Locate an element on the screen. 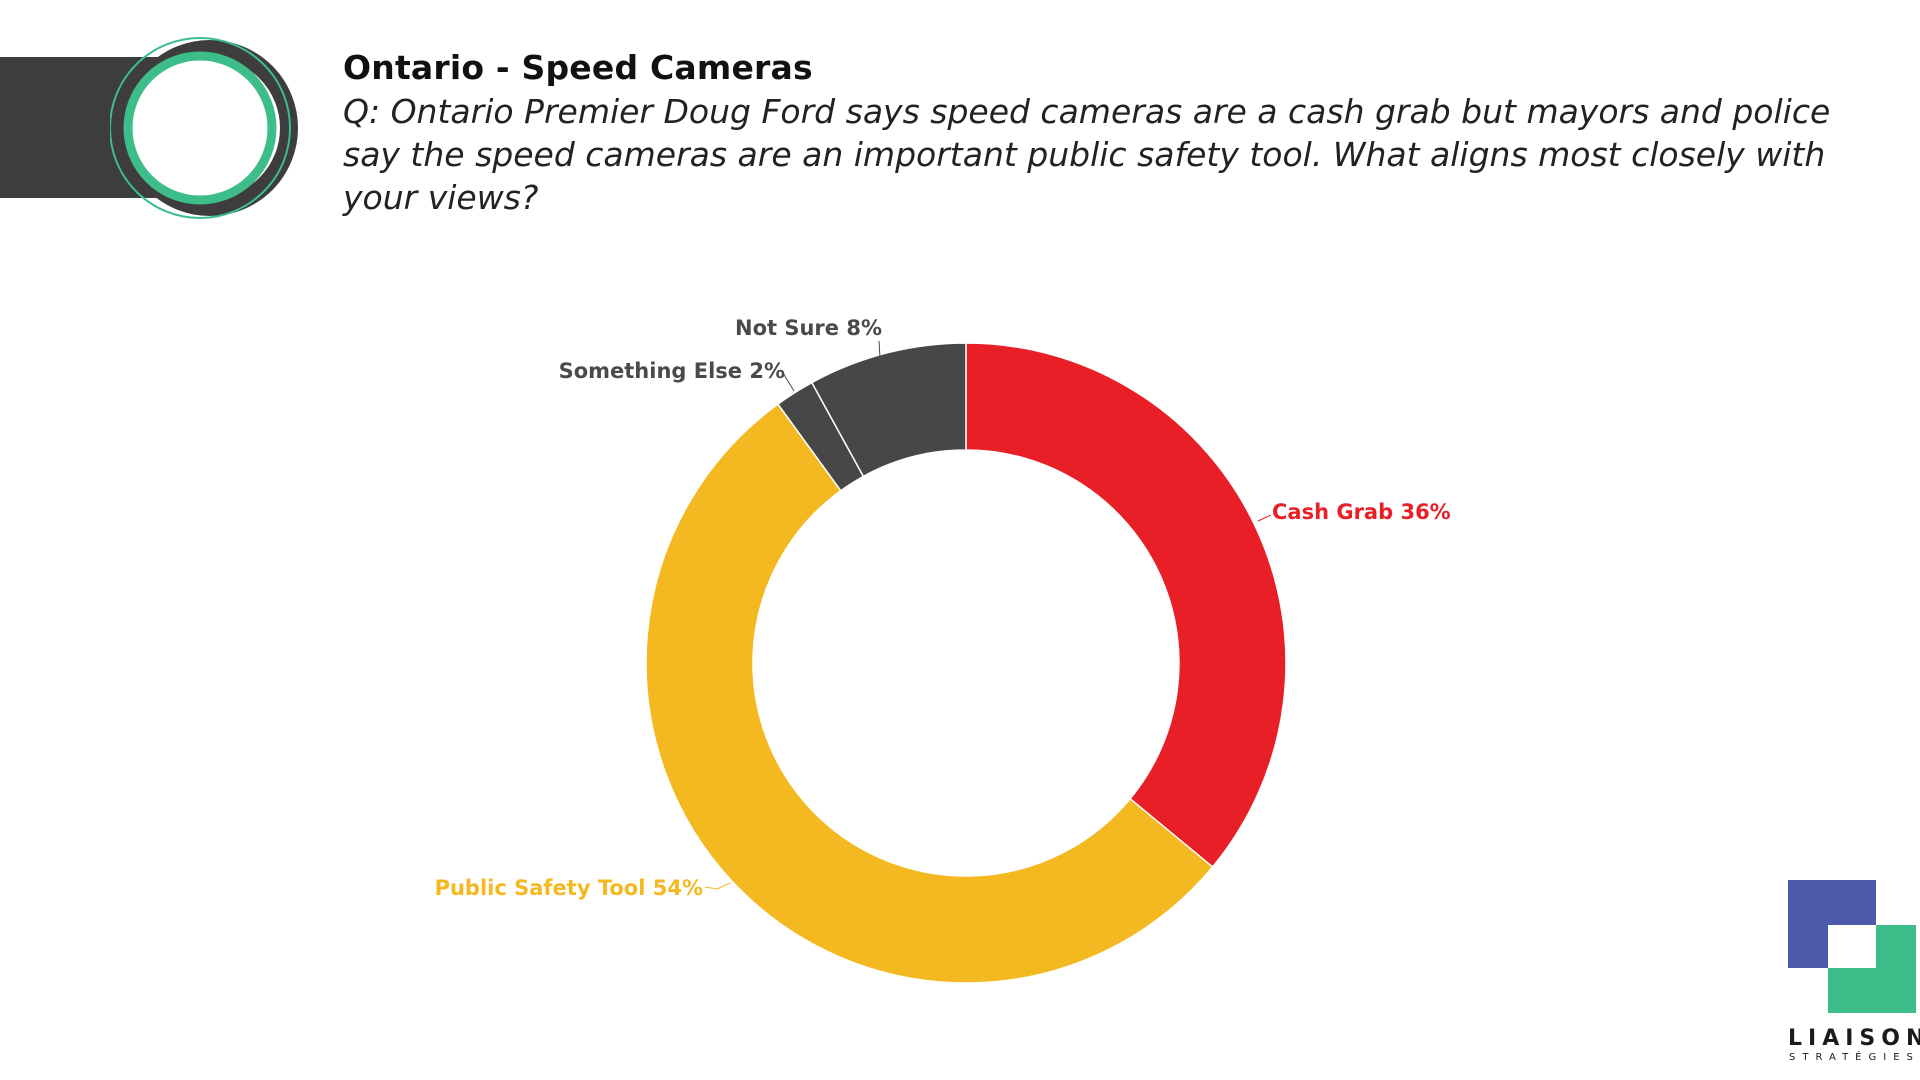  emblem-thin-ring is located at coordinates (200, 128).